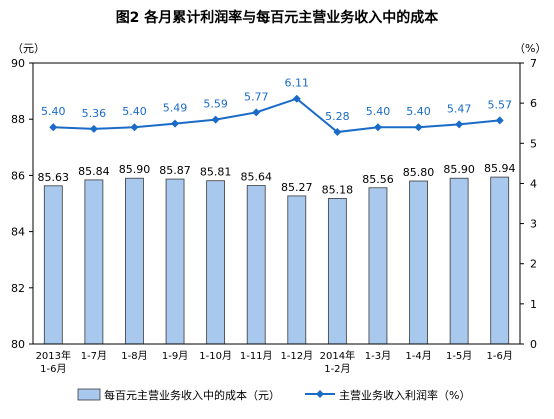 Image resolution: width=554 pixels, height=419 pixels. Describe the element at coordinates (276, 115) in the screenshot. I see `profit-rate-line` at that location.